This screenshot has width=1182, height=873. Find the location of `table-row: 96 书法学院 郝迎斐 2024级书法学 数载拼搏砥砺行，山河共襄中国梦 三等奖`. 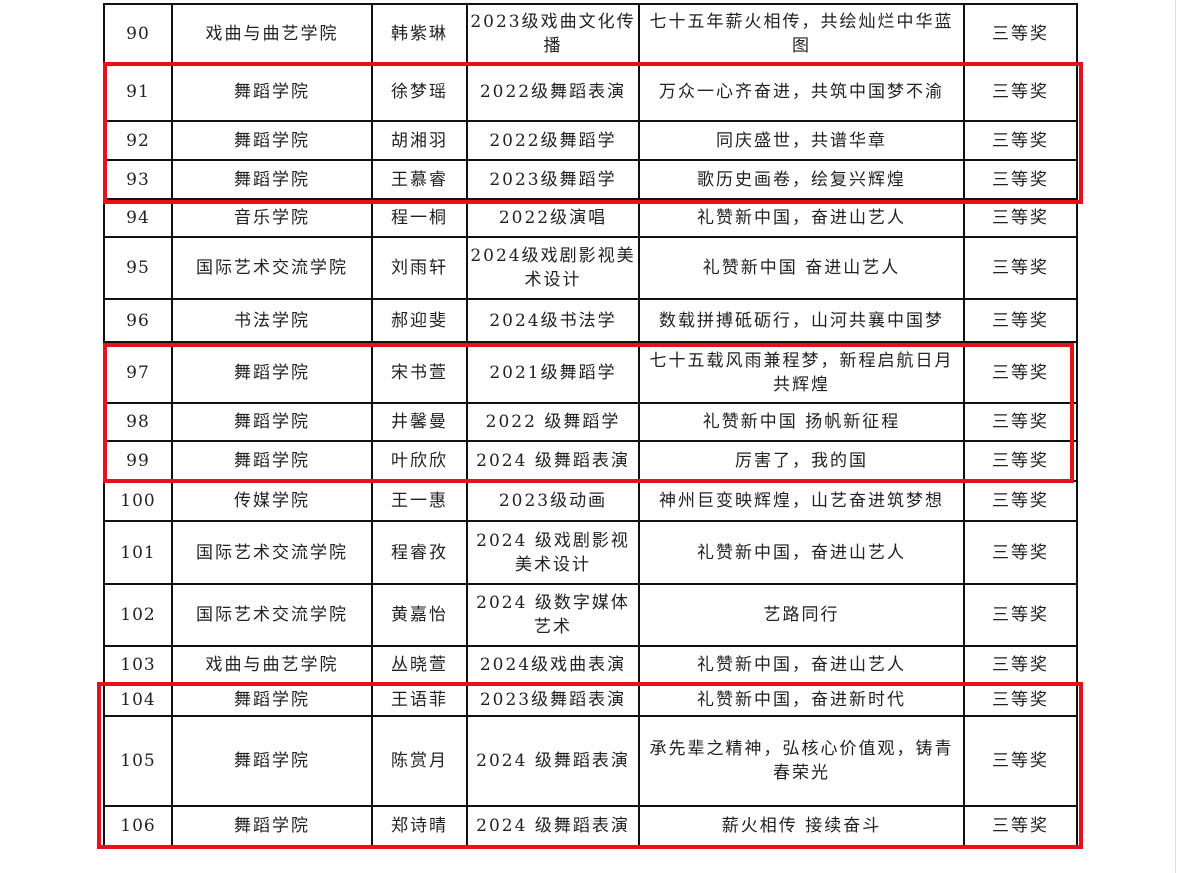

table-row: 96 书法学院 郝迎斐 2024级书法学 数载拼搏砥砺行，山河共襄中国梦 三等奖 is located at coordinates (590, 320).